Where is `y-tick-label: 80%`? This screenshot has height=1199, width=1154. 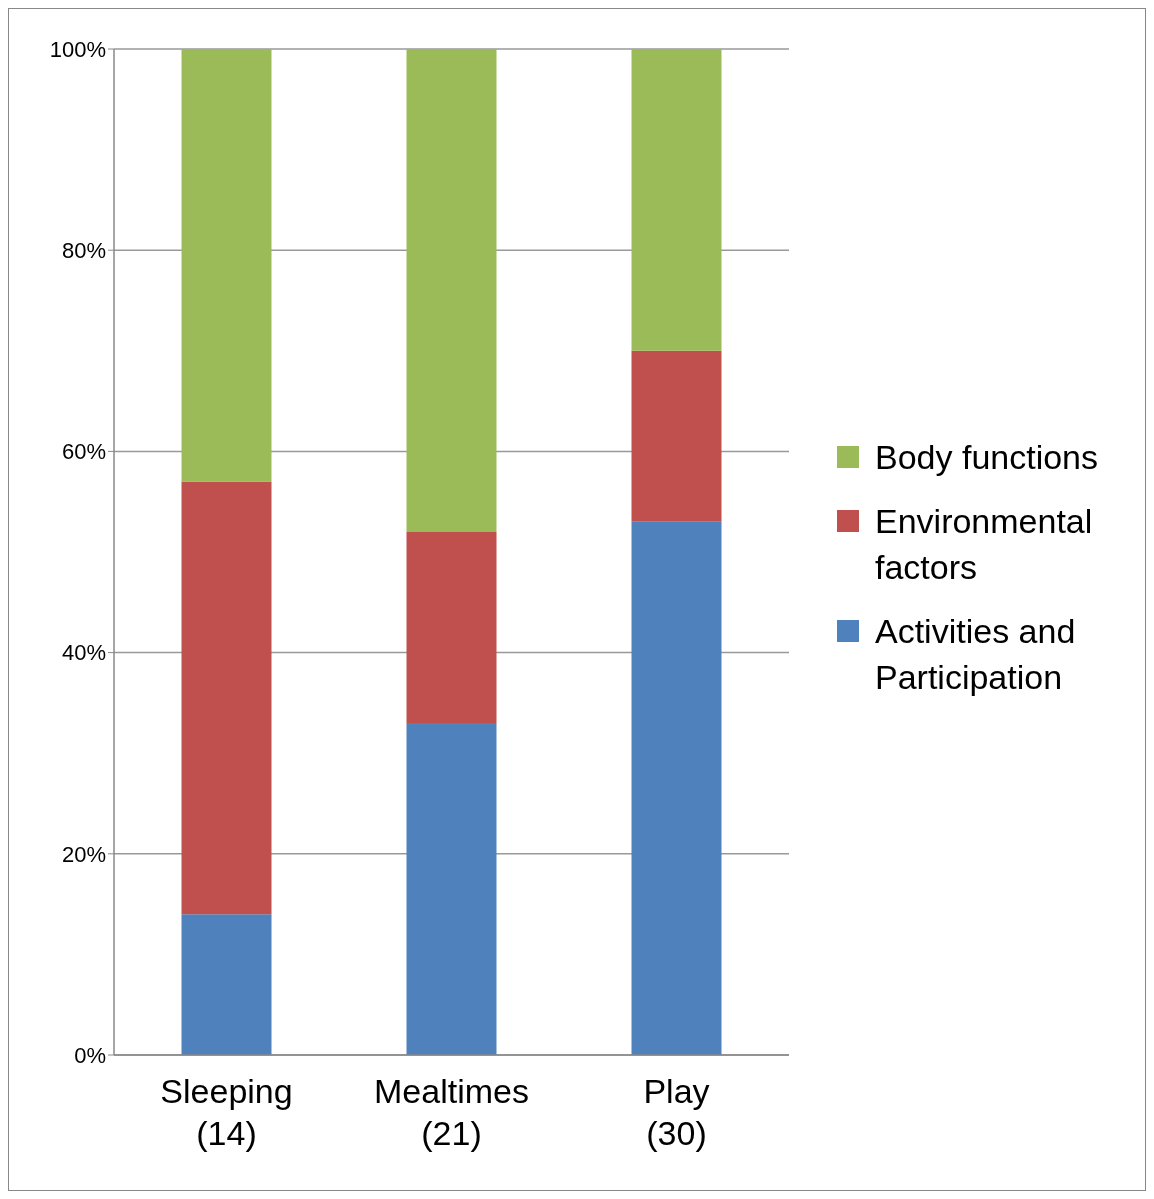 y-tick-label: 80% is located at coordinates (83, 251).